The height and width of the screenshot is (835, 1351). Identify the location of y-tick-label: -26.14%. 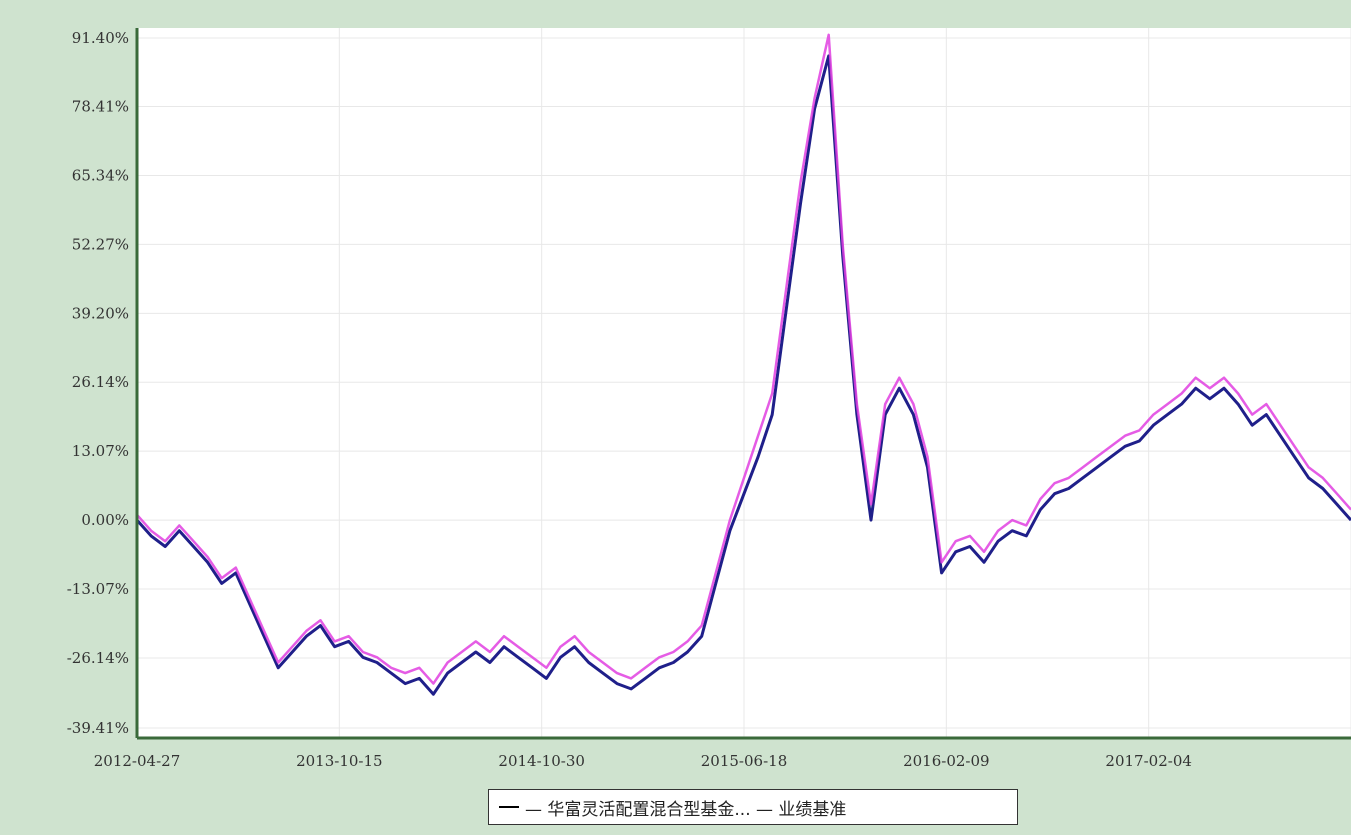
(98, 658).